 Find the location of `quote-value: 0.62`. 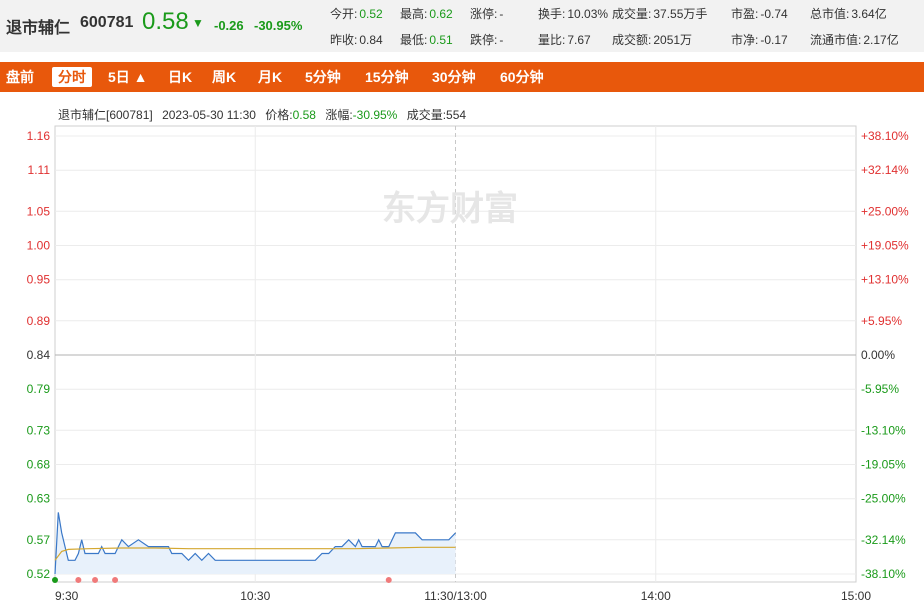

quote-value: 0.62 is located at coordinates (441, 14).